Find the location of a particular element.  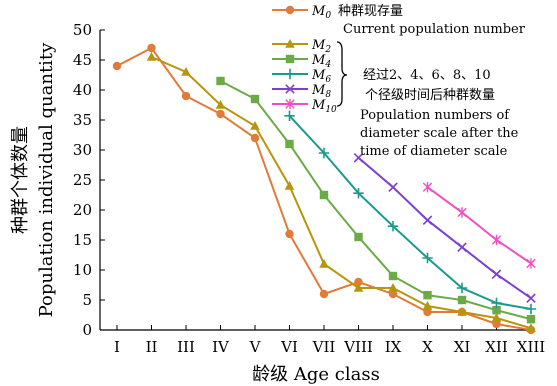

y-tick-label: 10 is located at coordinates (82, 270).